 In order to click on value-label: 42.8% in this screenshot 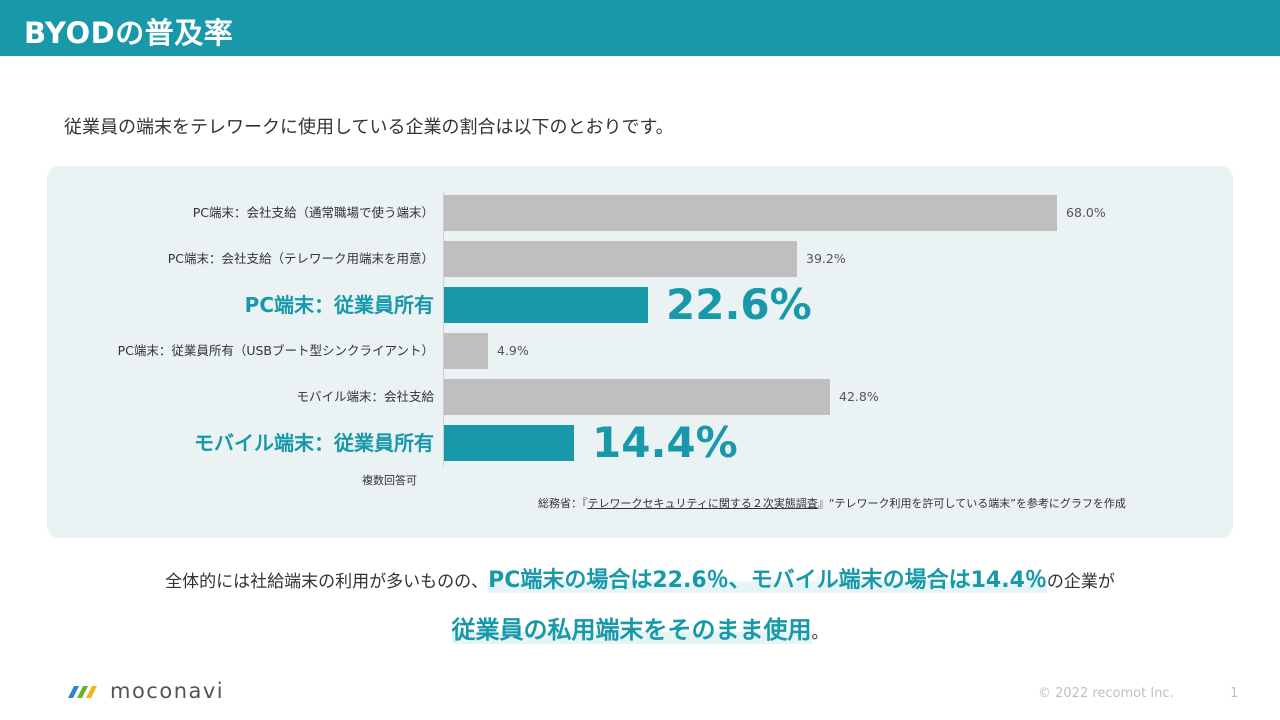, I will do `click(859, 396)`.